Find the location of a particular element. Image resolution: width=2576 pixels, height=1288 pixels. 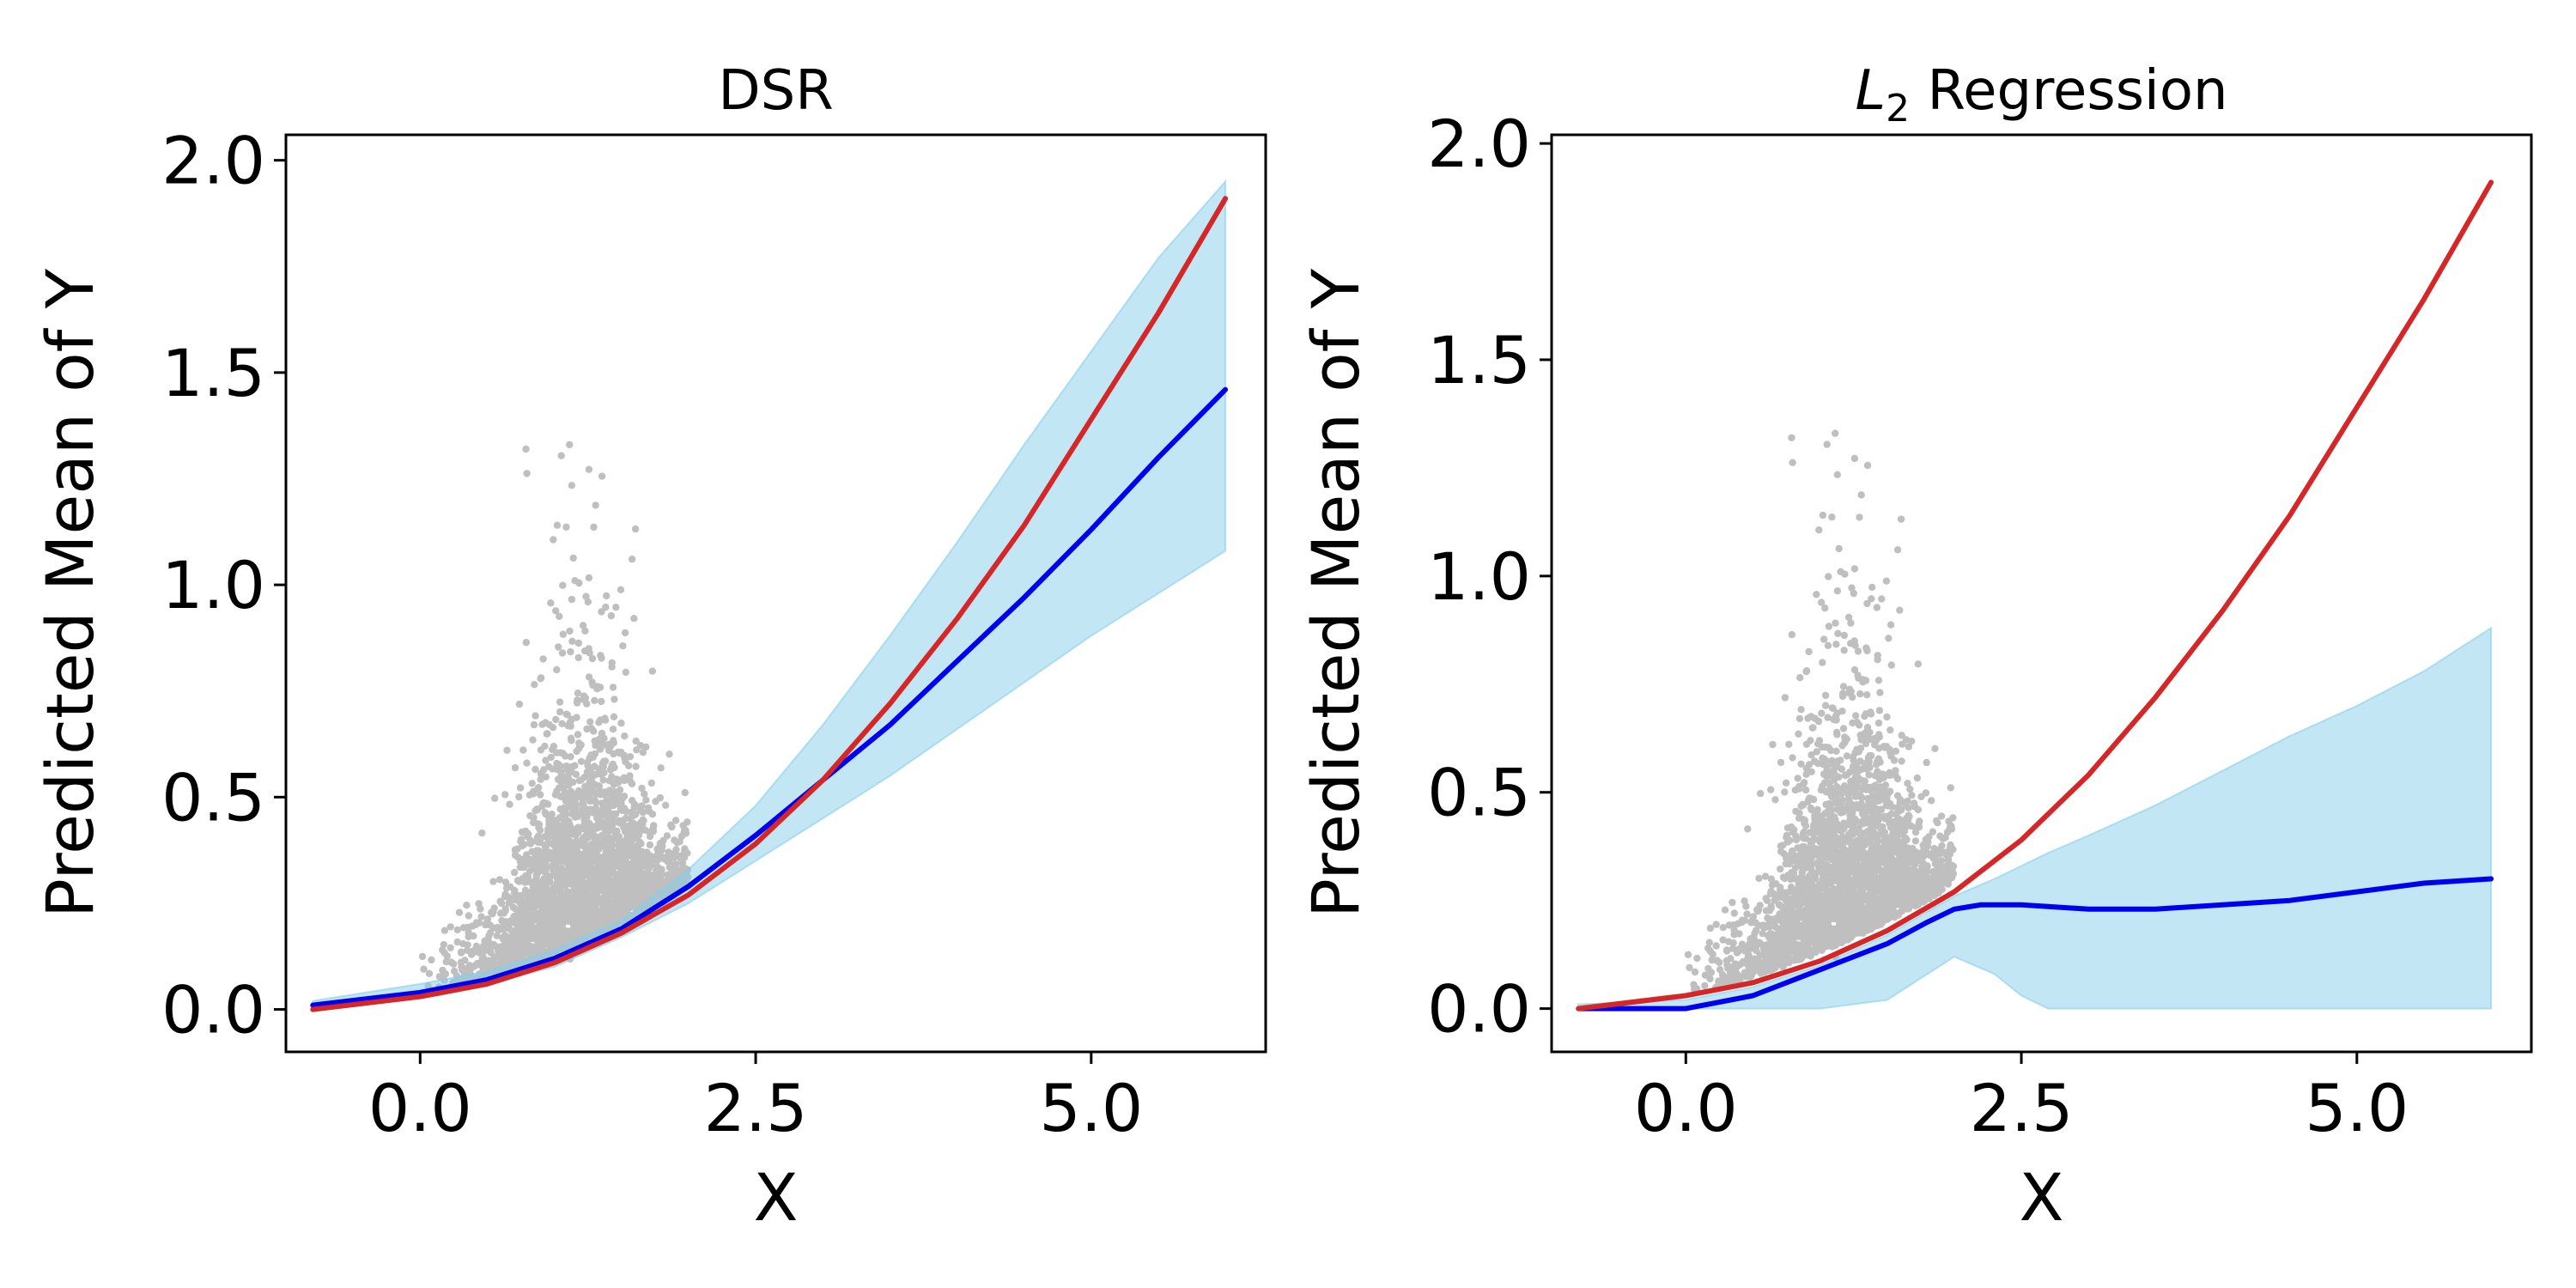

x-axis-label-dsr: X is located at coordinates (775, 1197).